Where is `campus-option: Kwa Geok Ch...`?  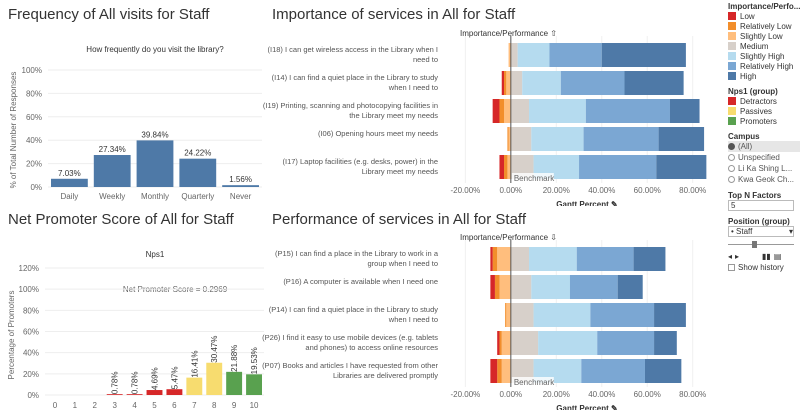
campus-option: Kwa Geok Ch... is located at coordinates (764, 179).